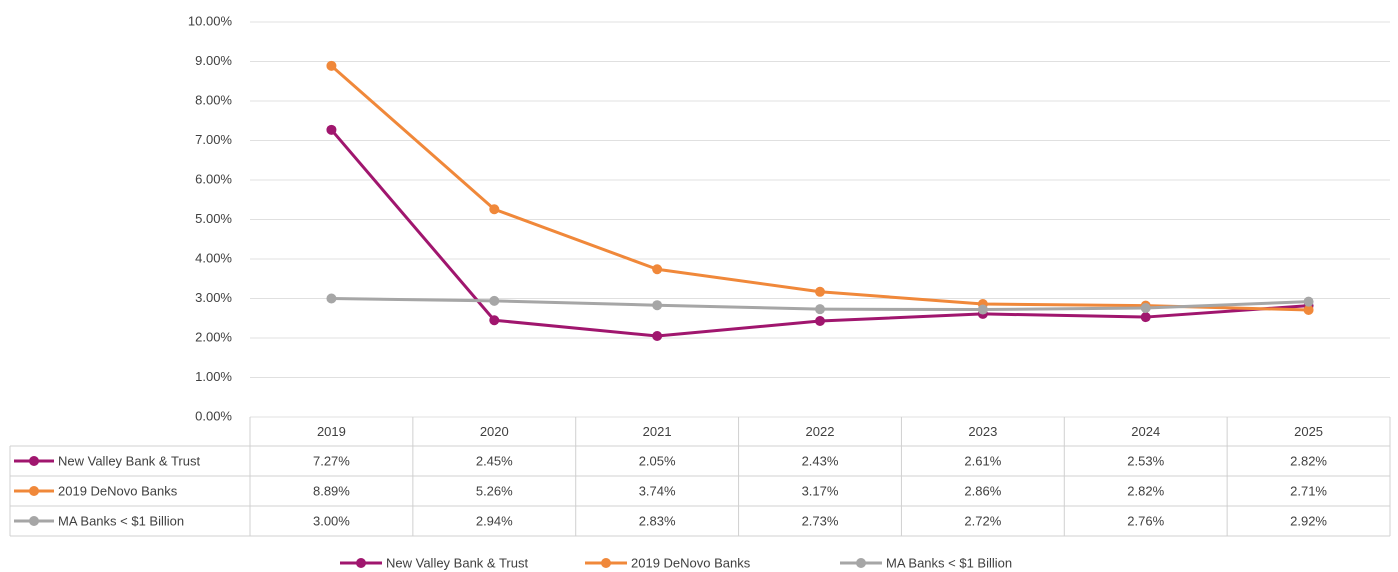 The height and width of the screenshot is (572, 1398). What do you see at coordinates (331, 460) in the screenshot?
I see `table-cell: 7.27%` at bounding box center [331, 460].